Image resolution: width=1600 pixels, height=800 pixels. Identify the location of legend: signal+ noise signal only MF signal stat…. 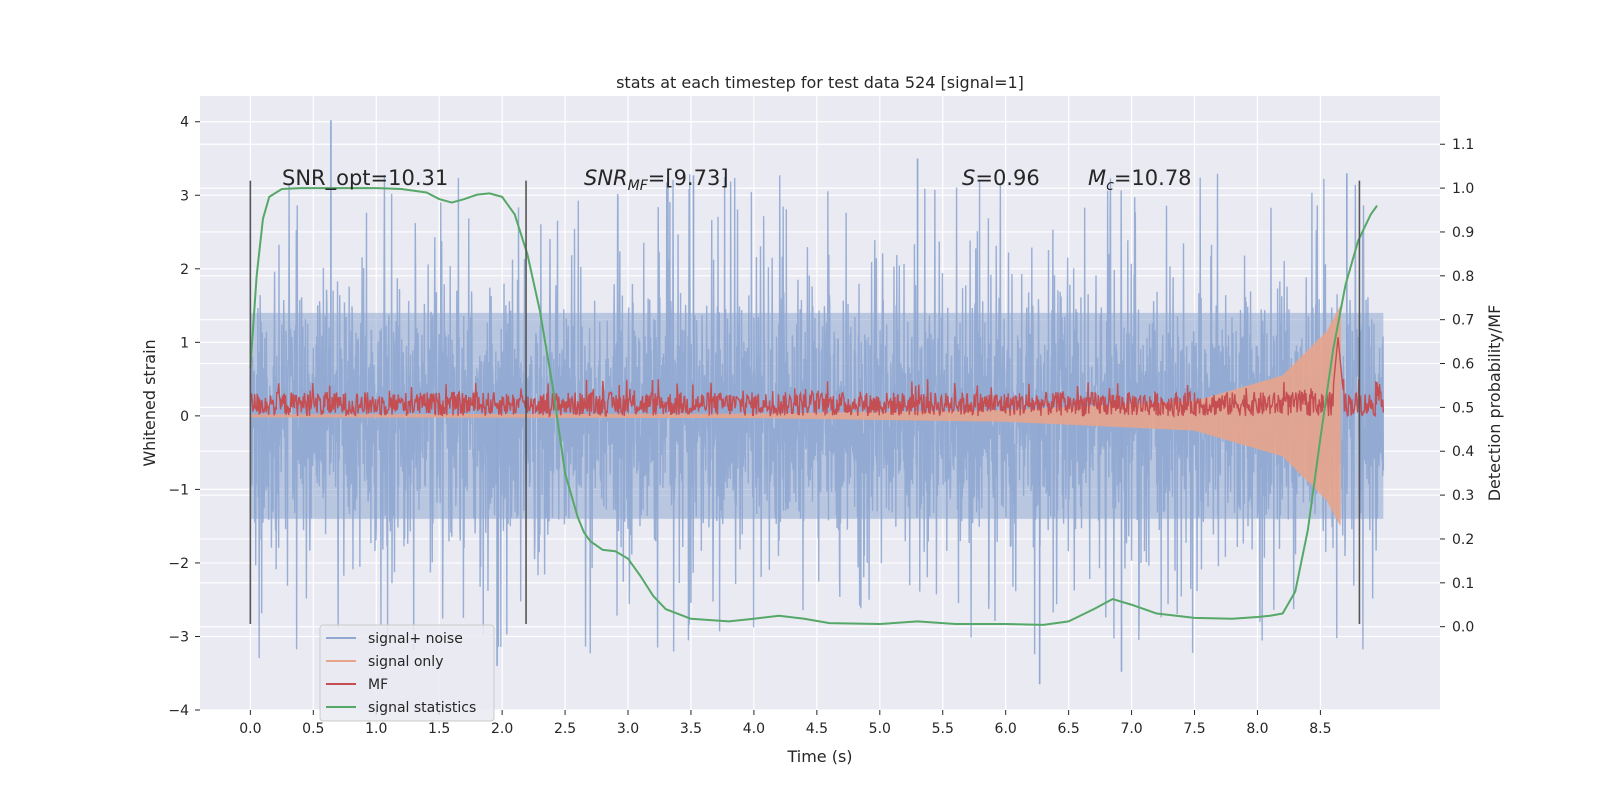
(407, 673).